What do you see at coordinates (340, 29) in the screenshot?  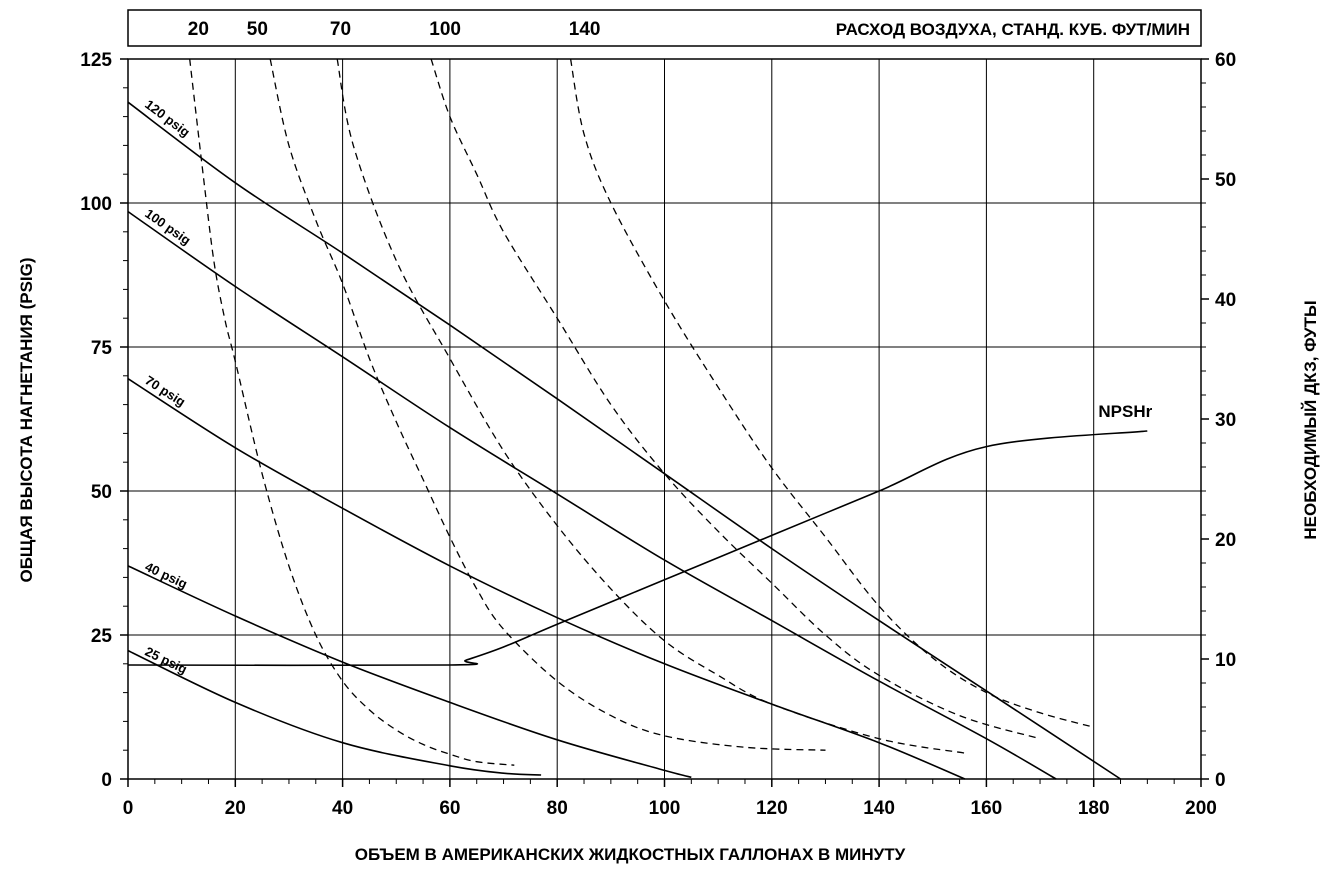 I see `air-tick-label: 70` at bounding box center [340, 29].